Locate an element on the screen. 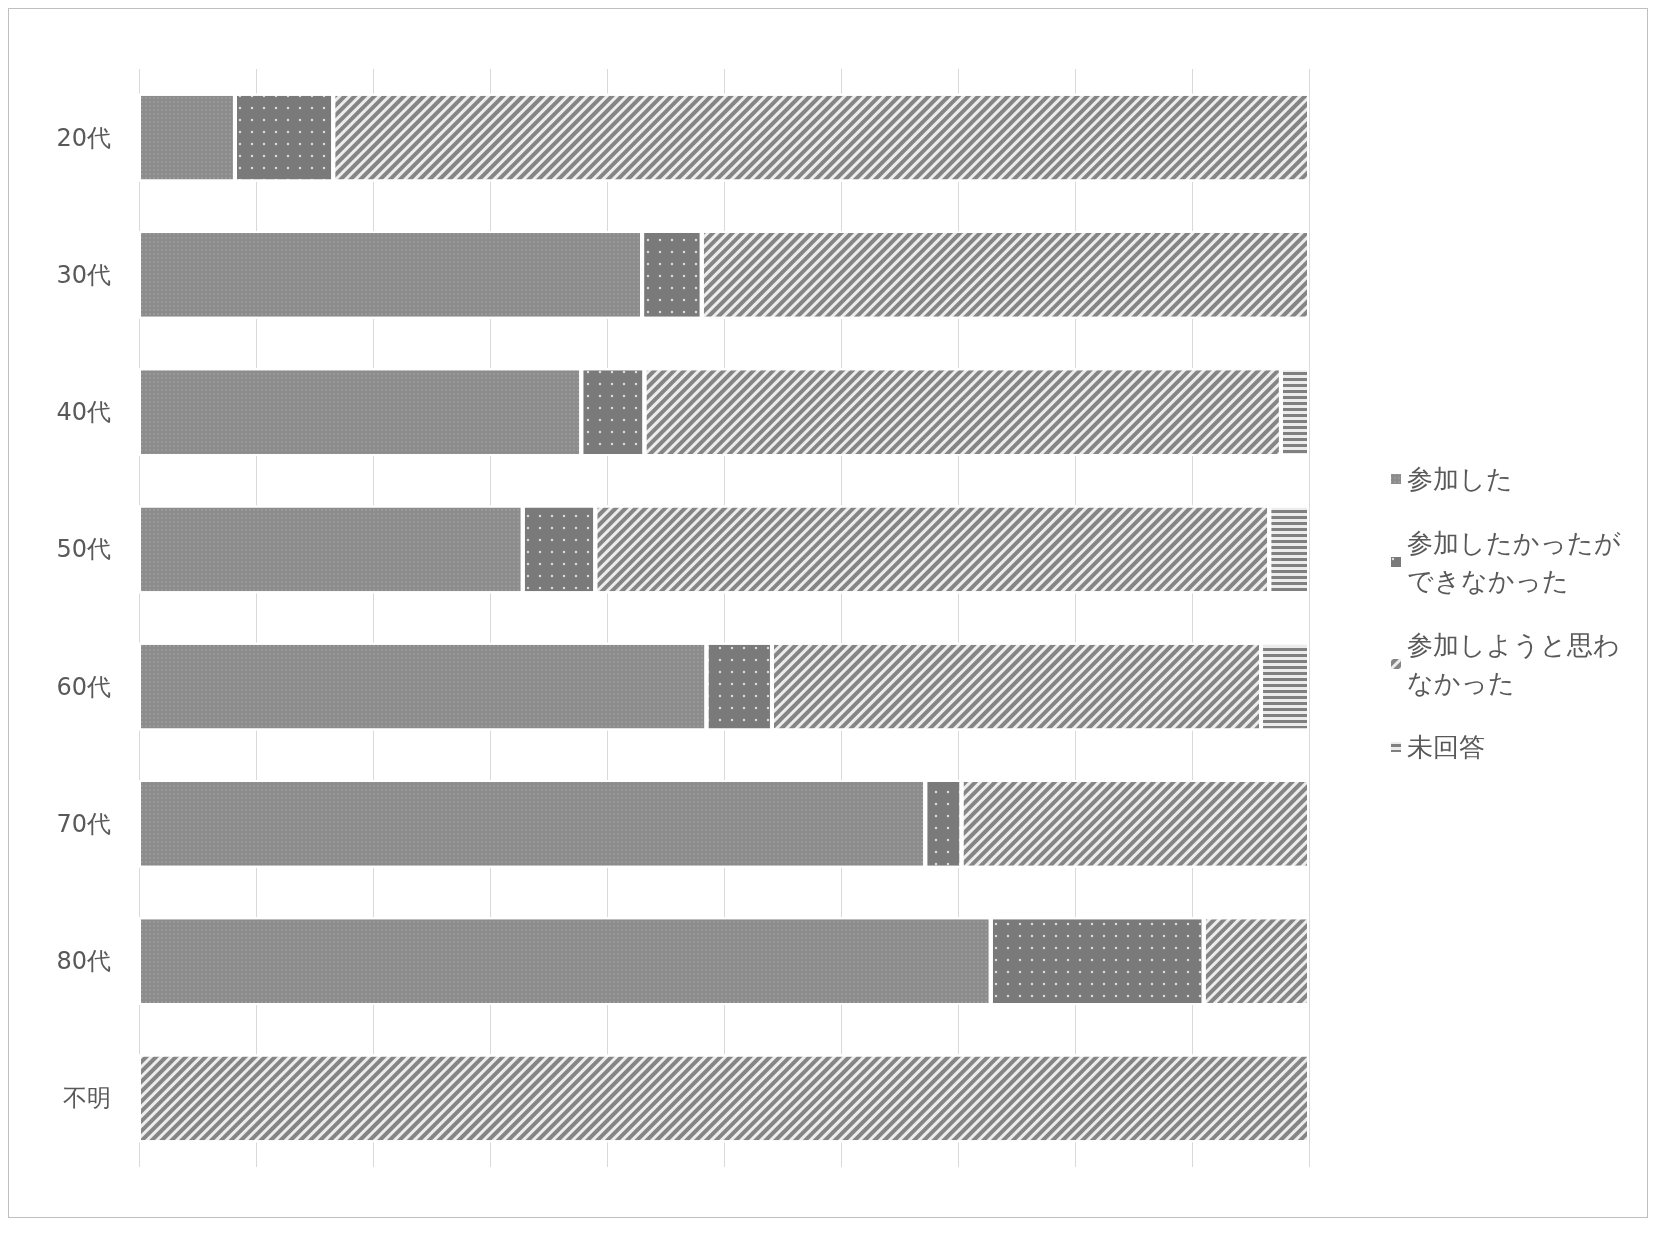 The height and width of the screenshot is (1242, 1674). y-tick-label: 70代 is located at coordinates (83, 823).